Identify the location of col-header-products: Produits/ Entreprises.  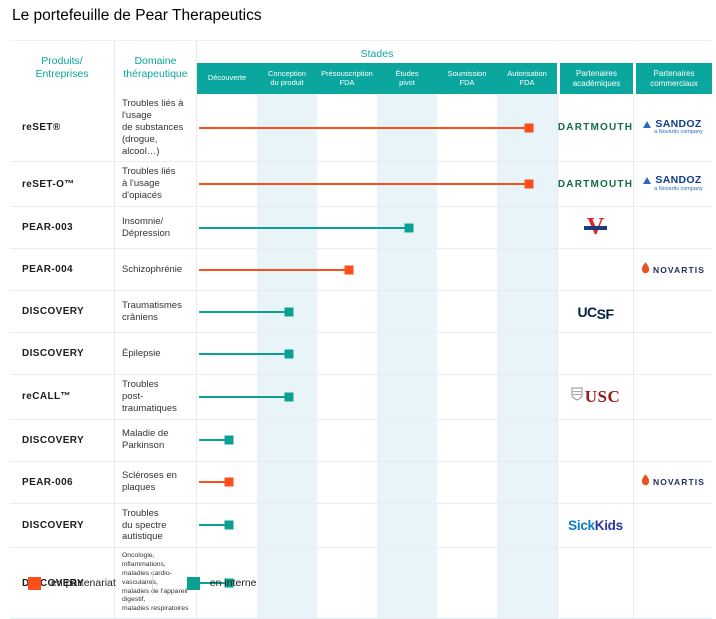
(62, 67).